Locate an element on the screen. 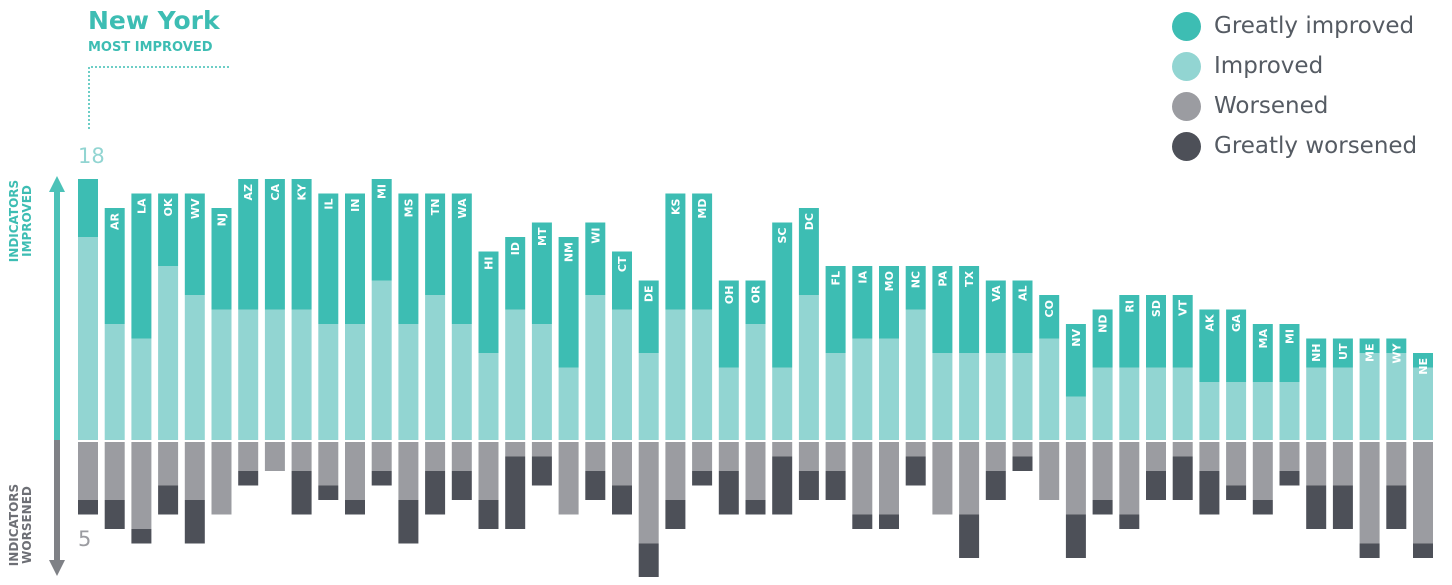 The height and width of the screenshot is (585, 1452). legend-label: Improved is located at coordinates (1269, 66).